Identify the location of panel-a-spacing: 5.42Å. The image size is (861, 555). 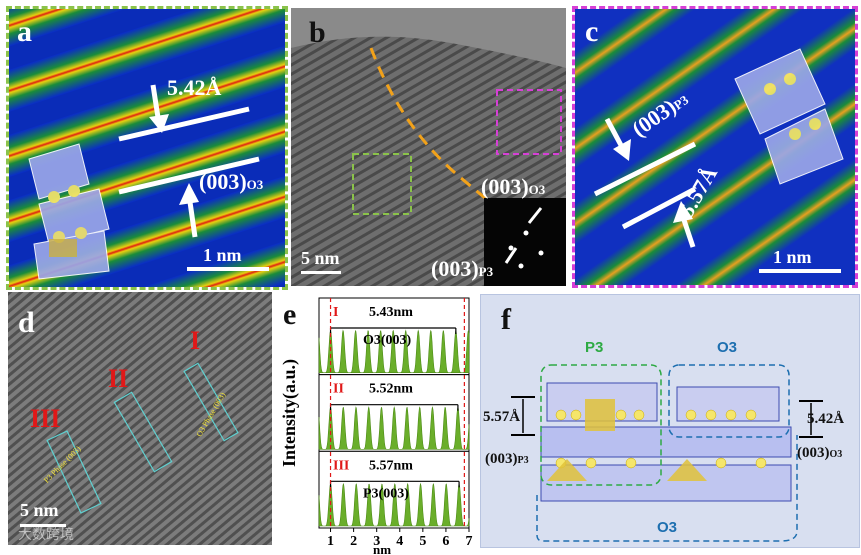
(194, 87).